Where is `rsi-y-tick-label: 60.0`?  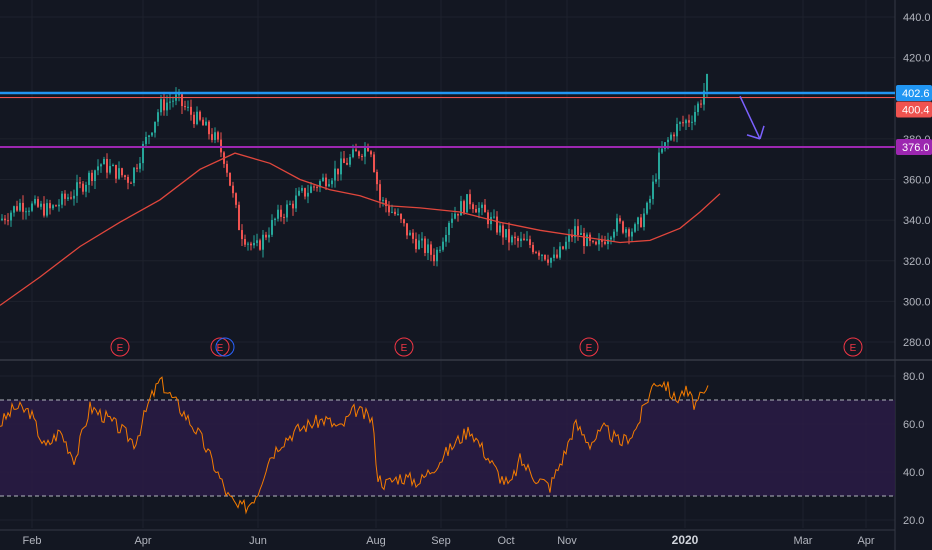
rsi-y-tick-label: 60.0 is located at coordinates (913, 425).